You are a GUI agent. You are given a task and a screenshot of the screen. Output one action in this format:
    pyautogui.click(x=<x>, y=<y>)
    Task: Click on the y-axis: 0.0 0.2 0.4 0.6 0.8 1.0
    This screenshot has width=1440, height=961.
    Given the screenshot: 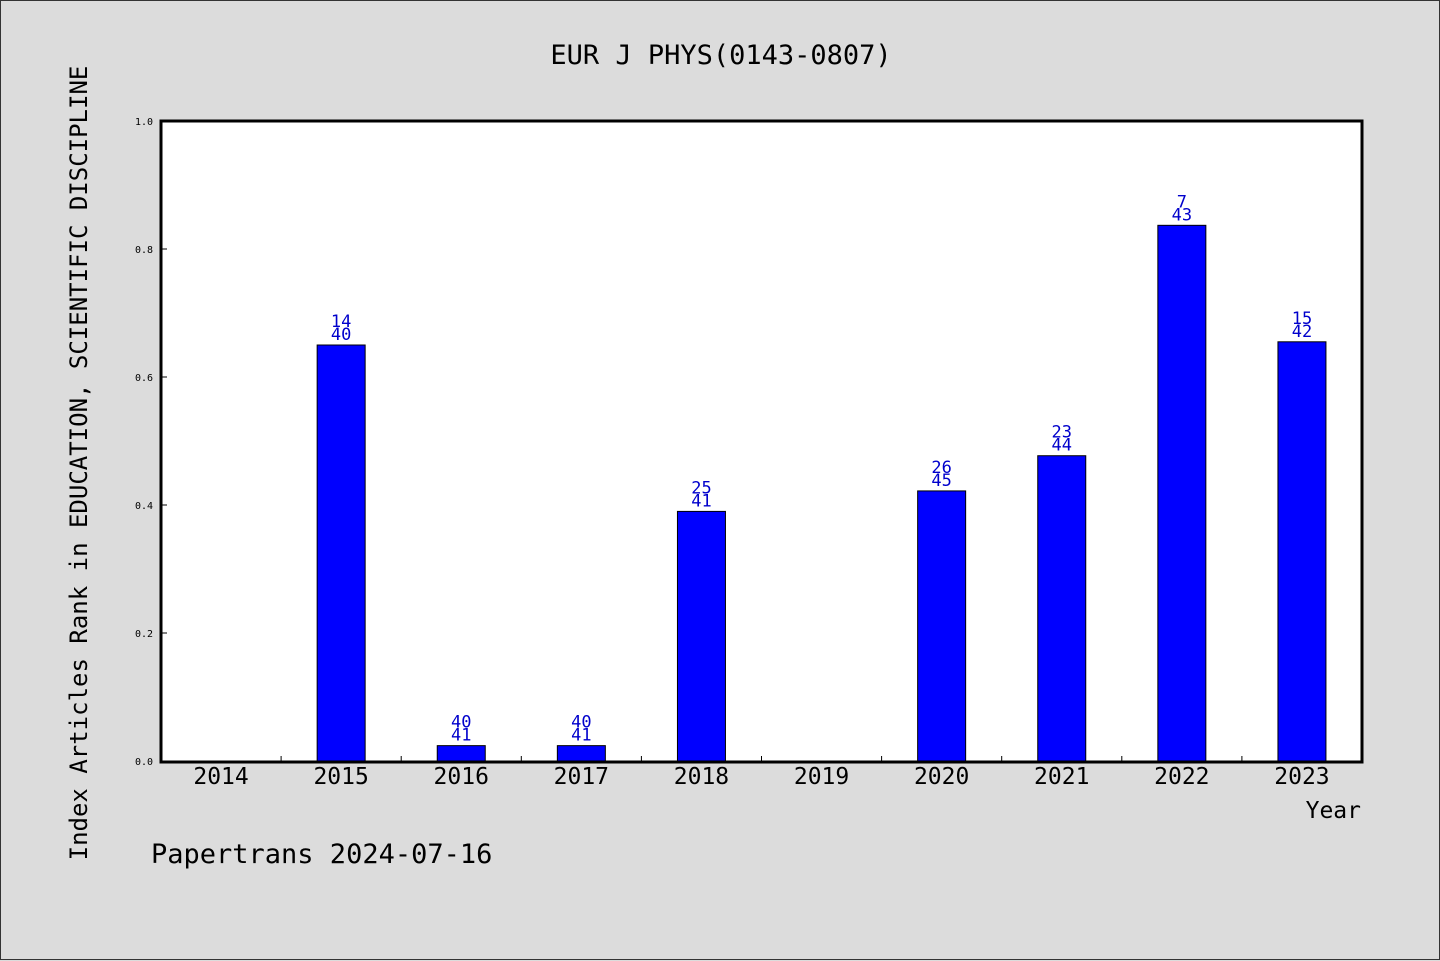 What is the action you would take?
    pyautogui.click(x=151, y=442)
    